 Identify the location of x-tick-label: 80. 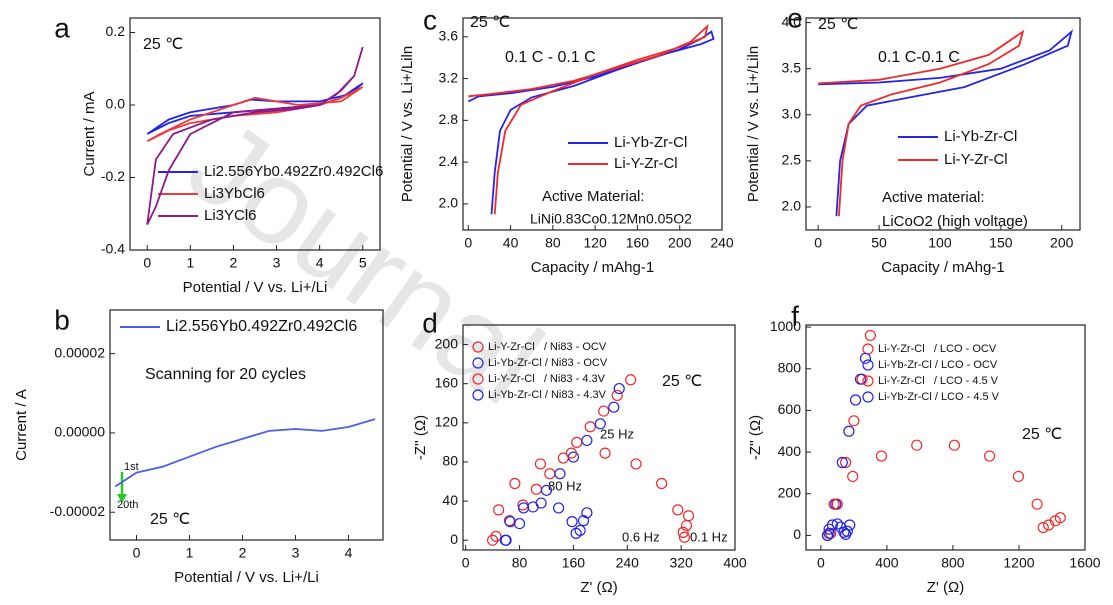
(520, 563).